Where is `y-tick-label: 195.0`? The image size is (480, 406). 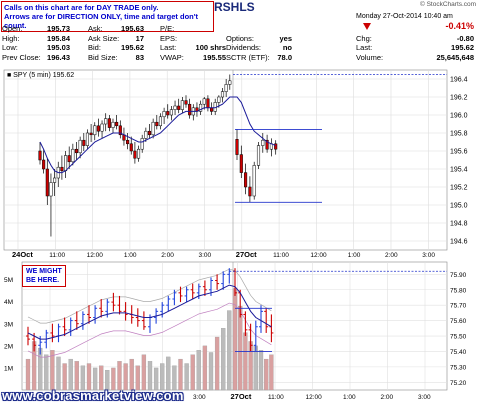 y-tick-label: 195.0 is located at coordinates (459, 206).